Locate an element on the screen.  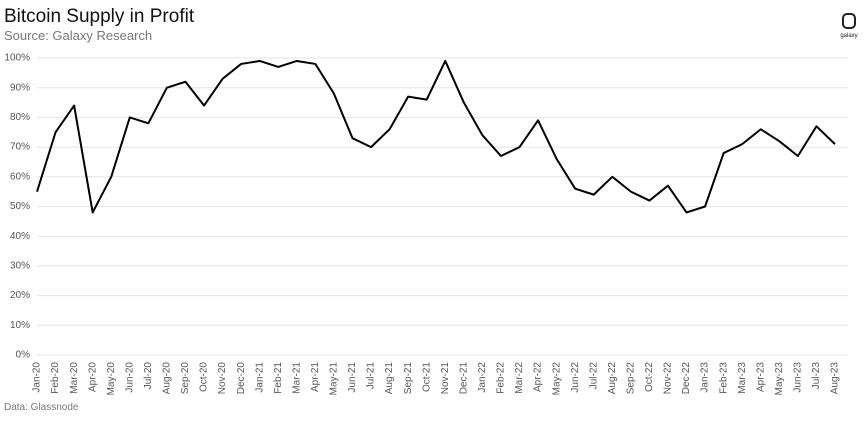
y-tick-label: 30% is located at coordinates (20, 266).